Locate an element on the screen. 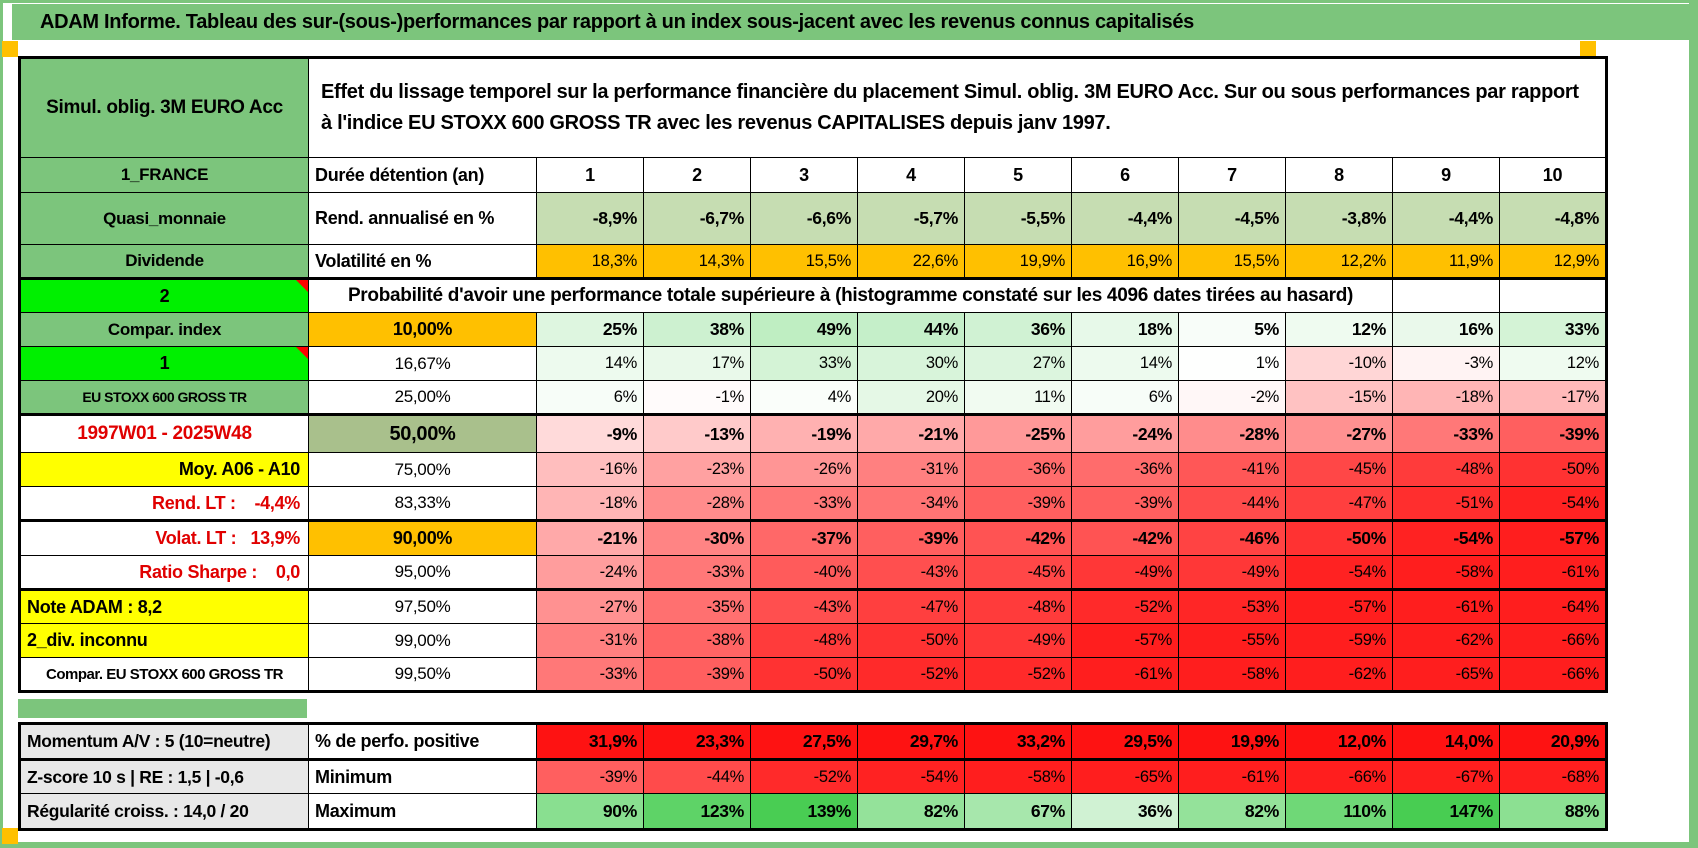  duration-col-header: 10 is located at coordinates (1553, 175).